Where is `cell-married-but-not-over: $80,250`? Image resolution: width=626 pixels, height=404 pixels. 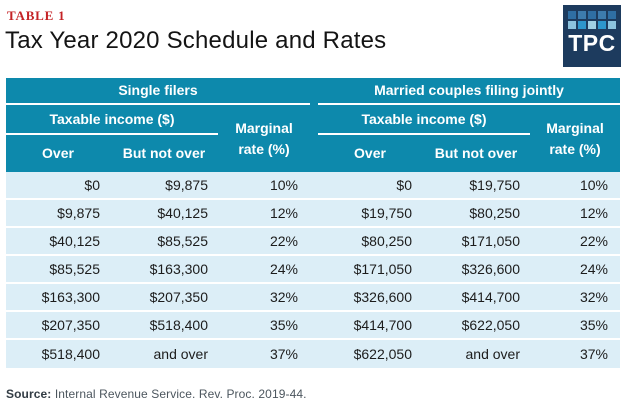
cell-married-but-not-over: $80,250 is located at coordinates (494, 213).